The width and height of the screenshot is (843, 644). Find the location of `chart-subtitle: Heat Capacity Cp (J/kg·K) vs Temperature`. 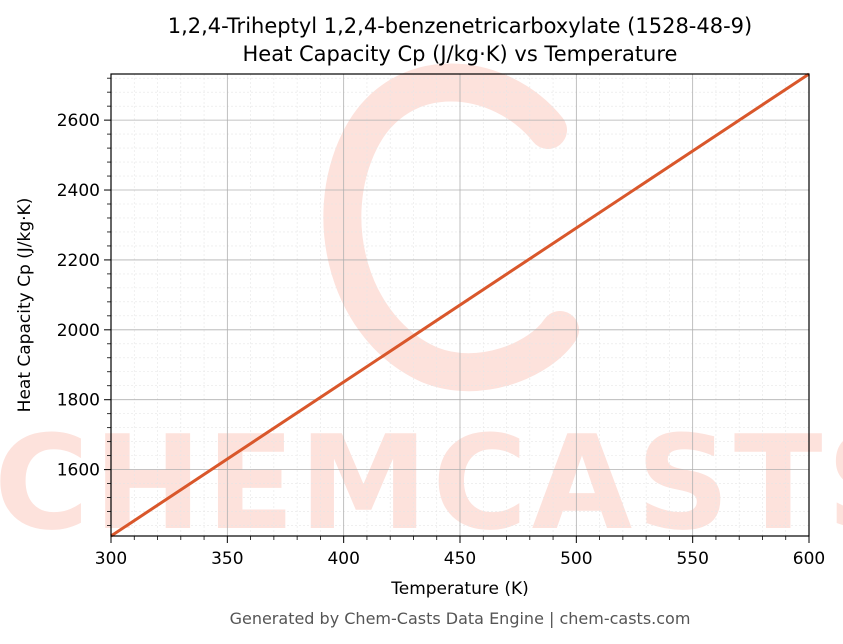

chart-subtitle: Heat Capacity Cp (J/kg·K) vs Temperature is located at coordinates (460, 54).